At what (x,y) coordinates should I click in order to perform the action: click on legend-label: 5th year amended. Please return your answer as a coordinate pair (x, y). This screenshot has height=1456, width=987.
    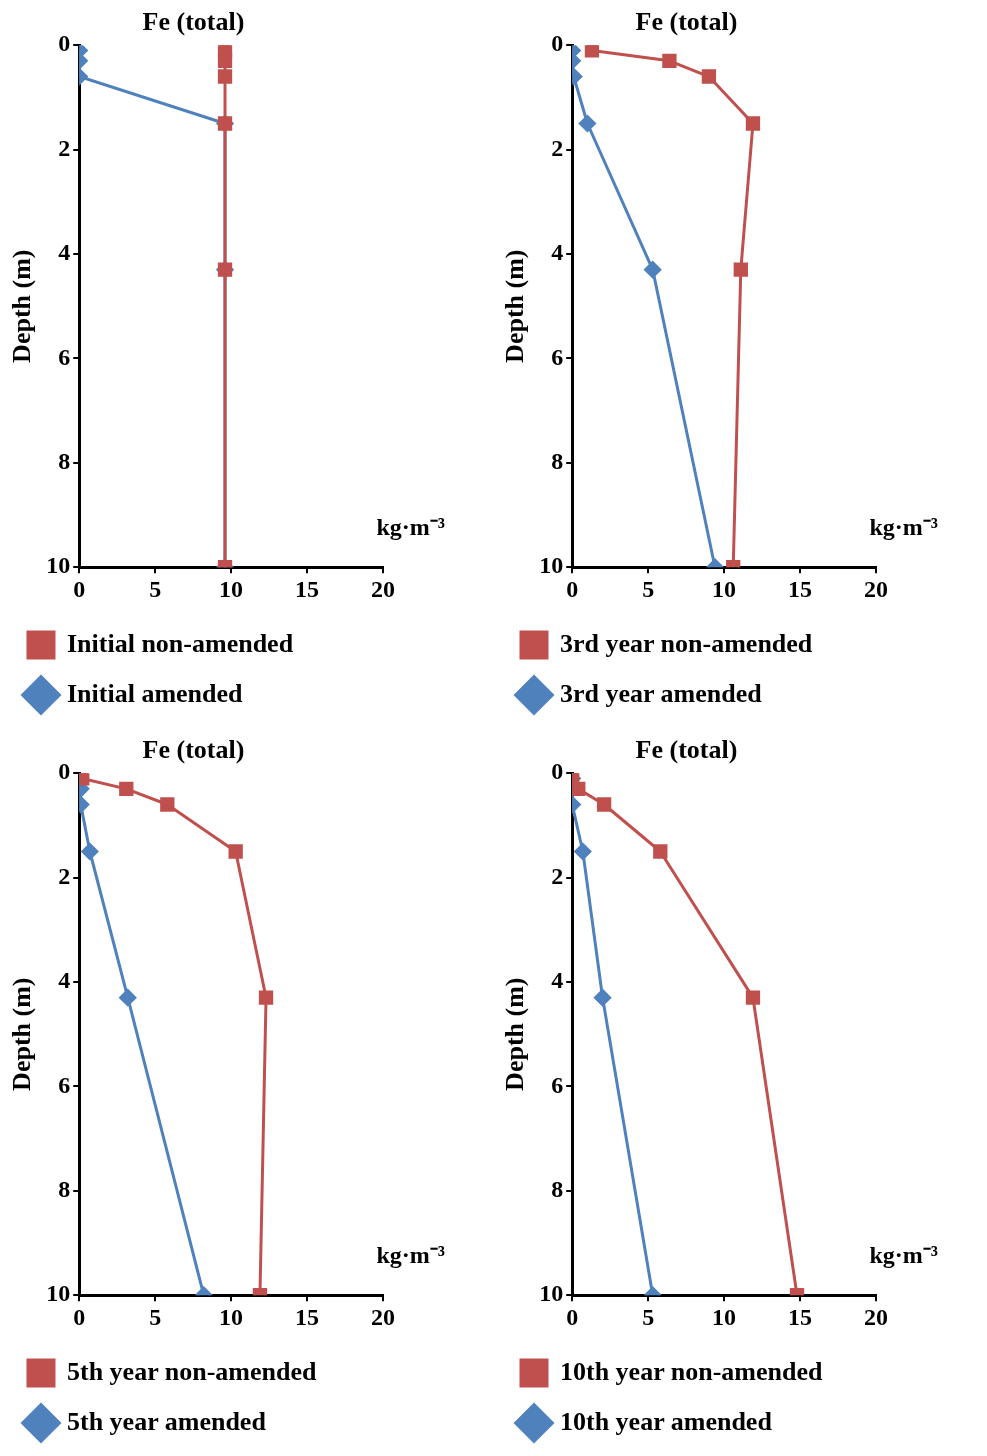
    Looking at the image, I should click on (167, 1421).